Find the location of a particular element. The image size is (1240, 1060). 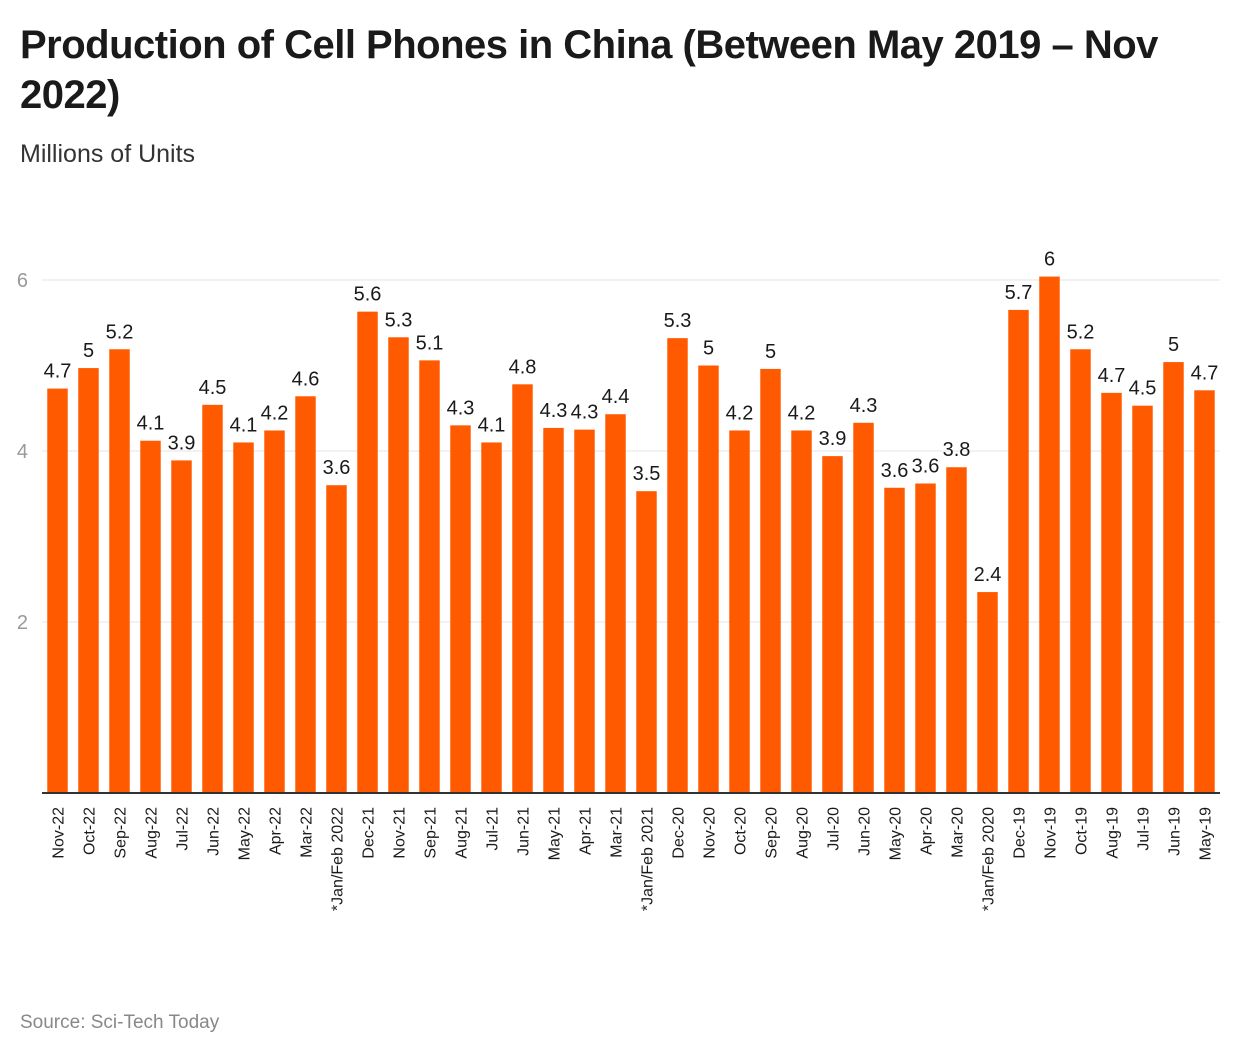

data-label: 5.1 is located at coordinates (430, 343).